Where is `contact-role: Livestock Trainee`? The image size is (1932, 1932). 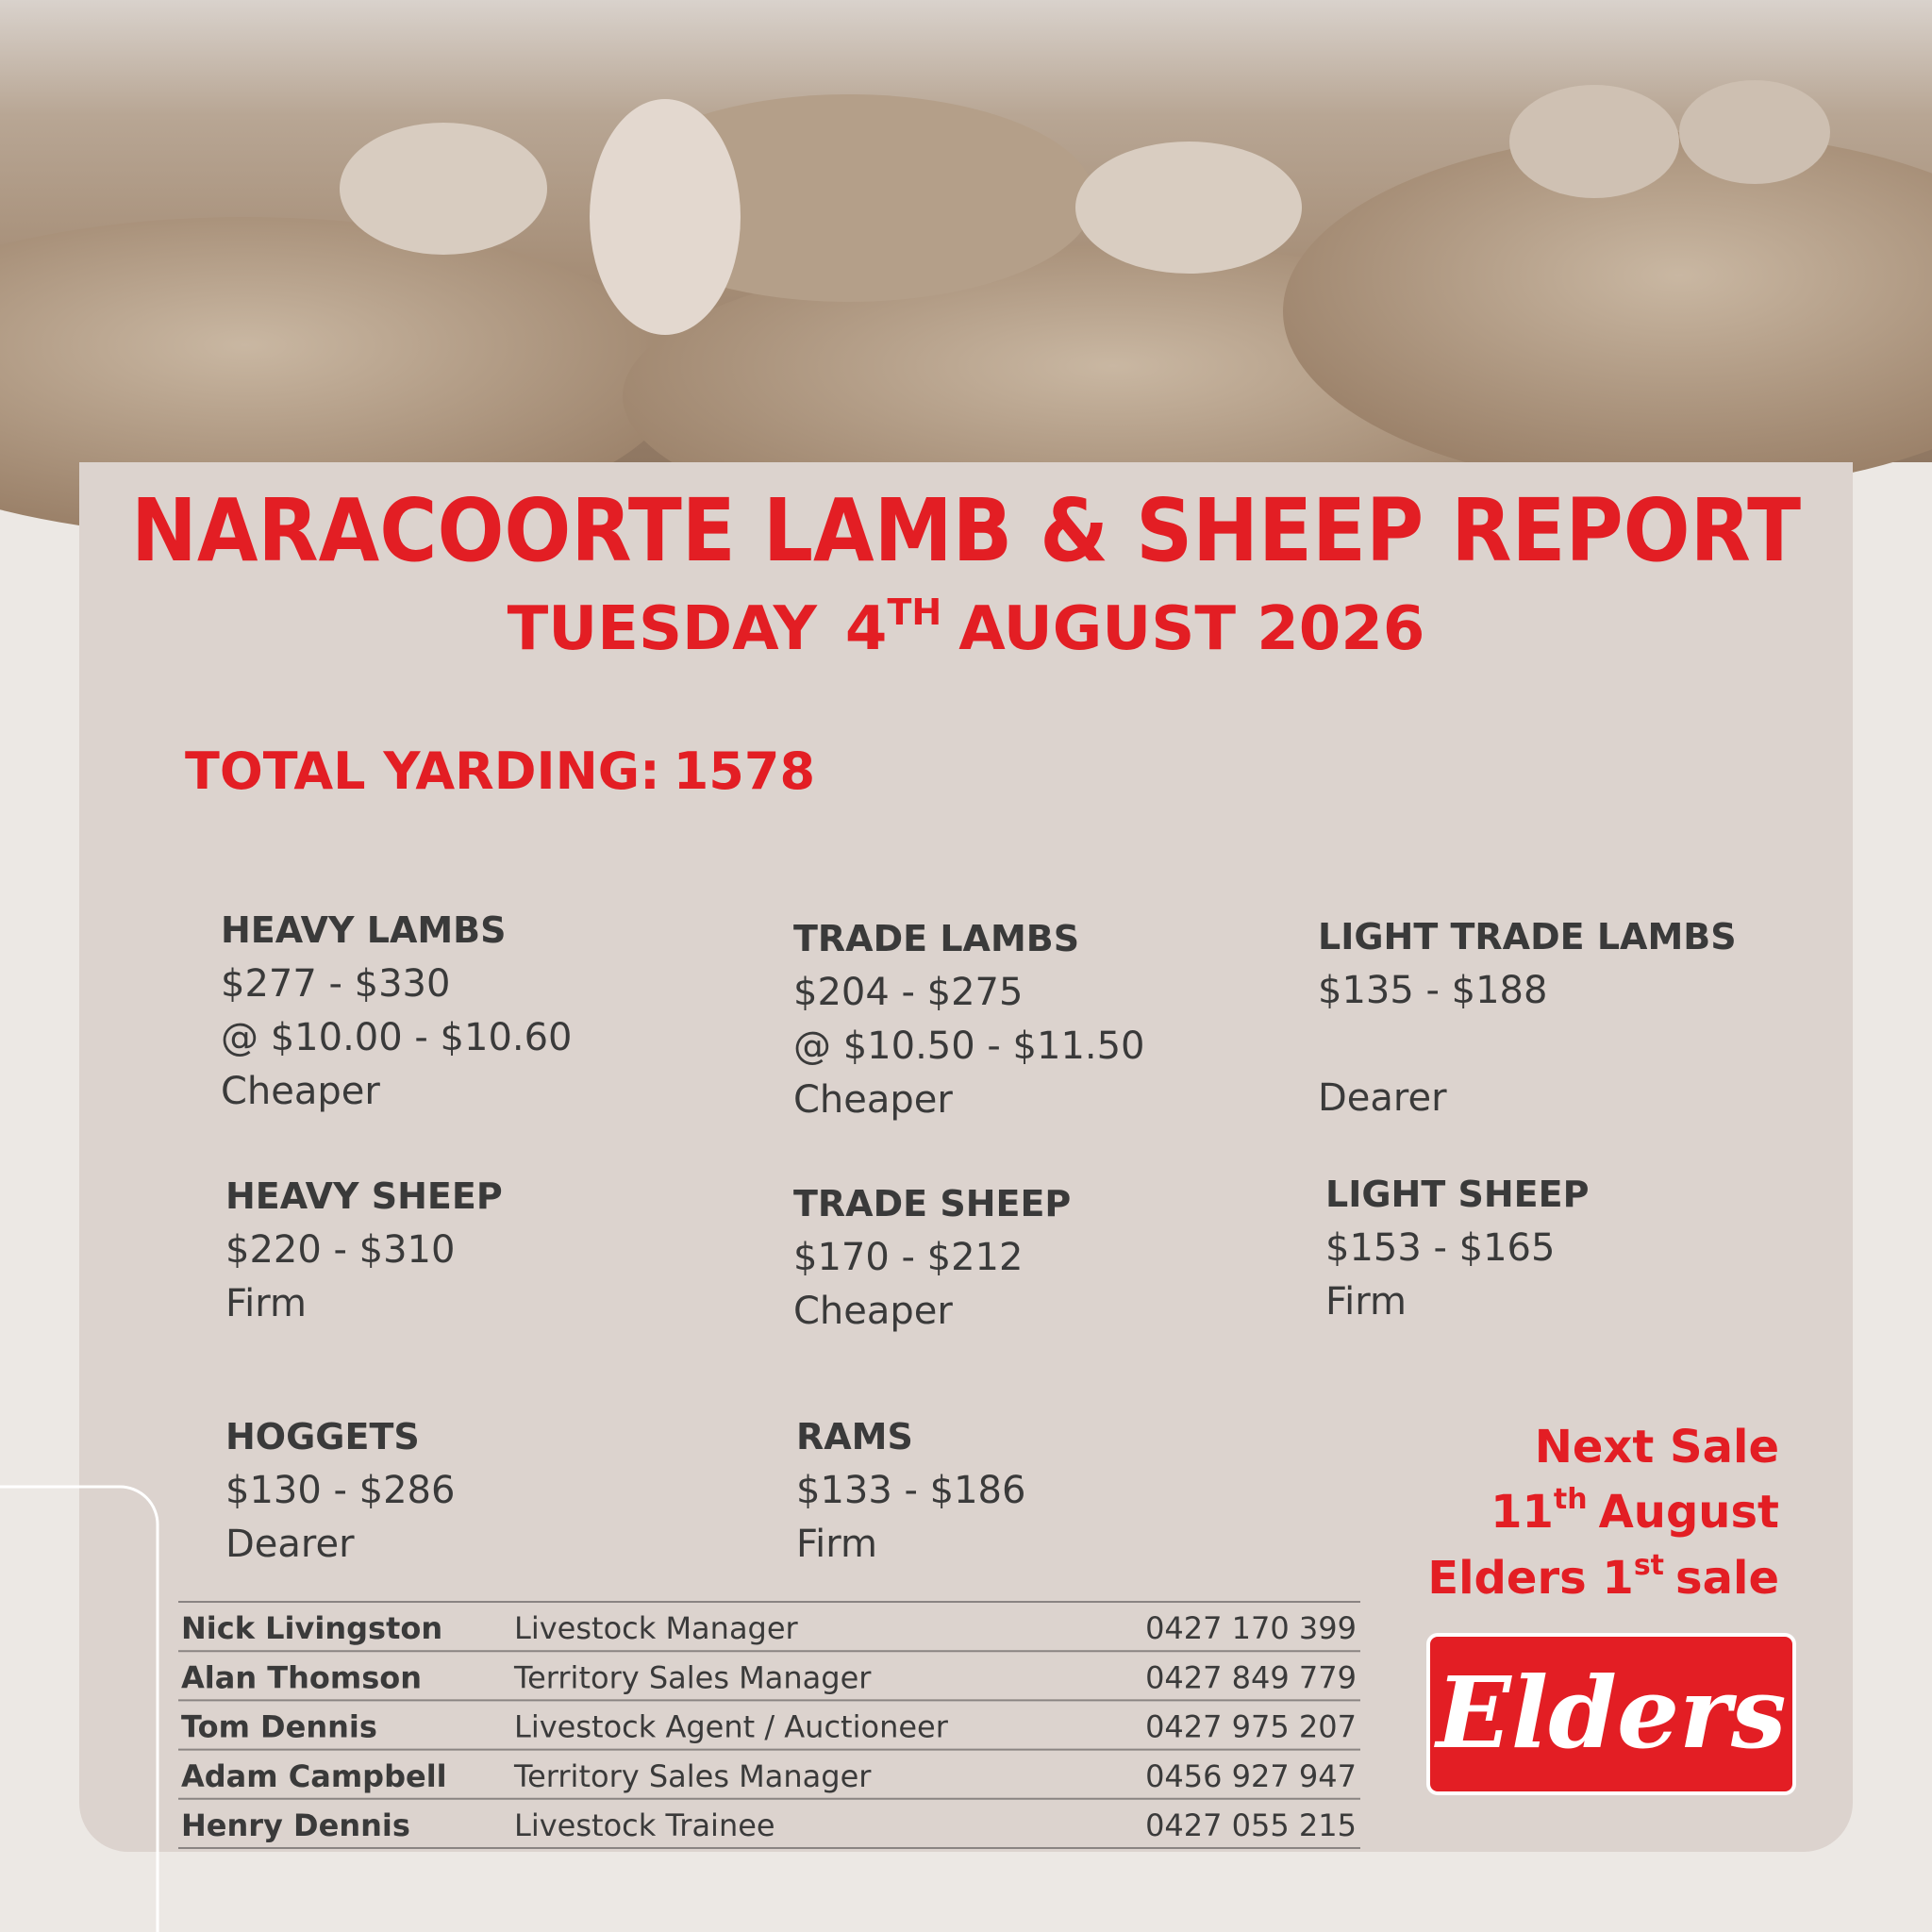
contact-role: Livestock Trainee is located at coordinates (644, 1825).